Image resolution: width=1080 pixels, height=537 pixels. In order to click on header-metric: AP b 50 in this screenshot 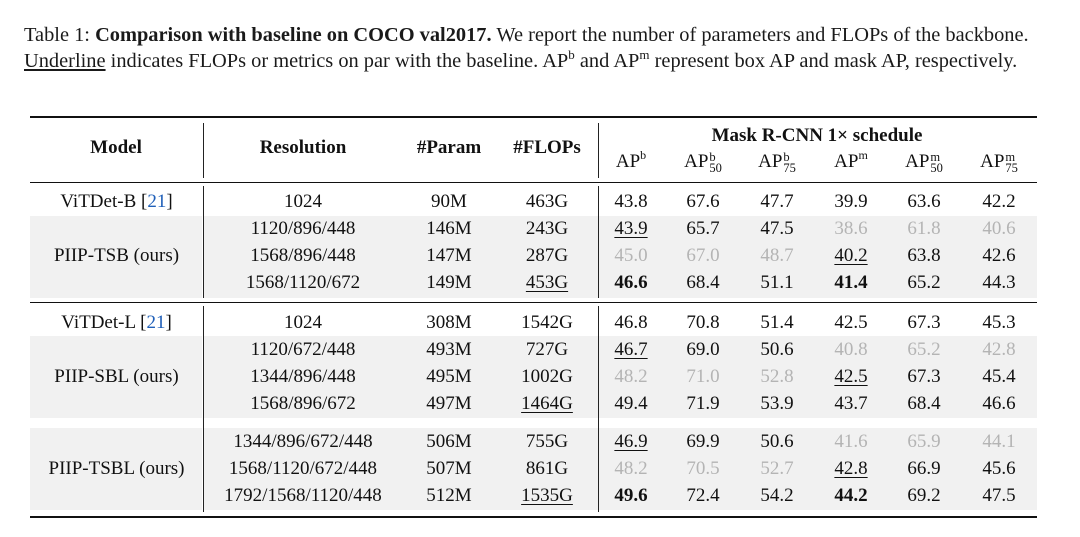, I will do `click(703, 162)`.